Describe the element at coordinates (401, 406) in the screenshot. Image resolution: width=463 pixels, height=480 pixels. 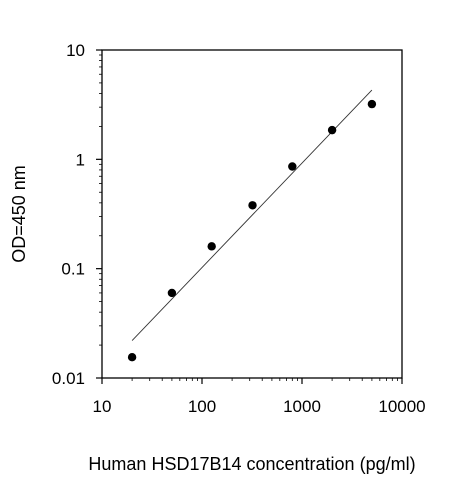
I see `x-tick-label: 10000` at that location.